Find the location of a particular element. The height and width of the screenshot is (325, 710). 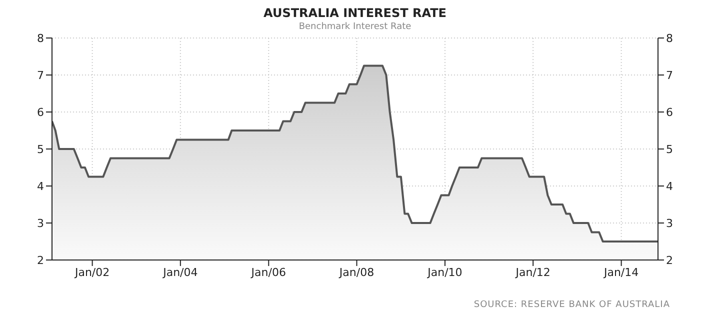

y-tick-label: 4 is located at coordinates (40, 186).